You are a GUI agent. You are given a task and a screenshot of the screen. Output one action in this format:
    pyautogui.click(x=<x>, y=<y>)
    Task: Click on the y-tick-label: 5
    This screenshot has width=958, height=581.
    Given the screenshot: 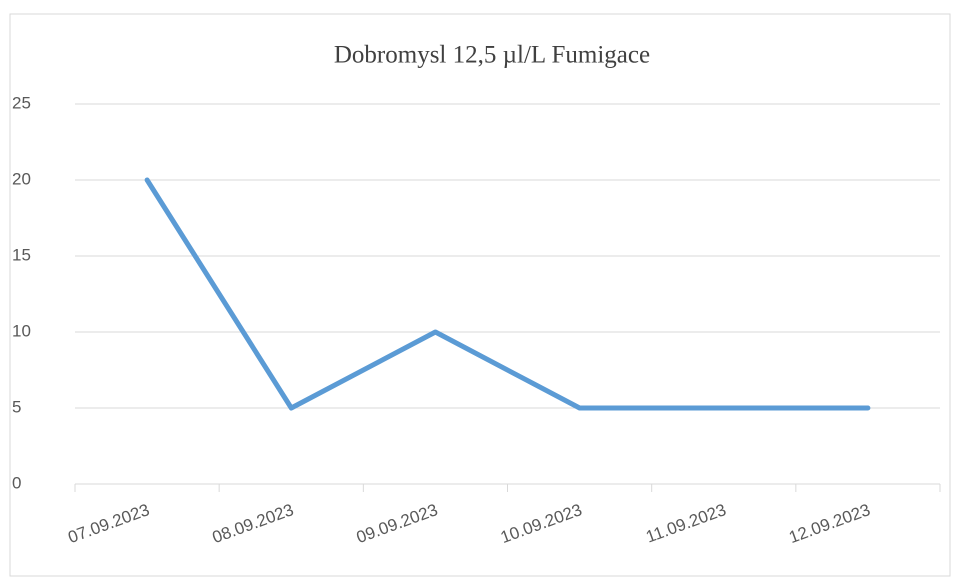 What is the action you would take?
    pyautogui.click(x=16, y=406)
    